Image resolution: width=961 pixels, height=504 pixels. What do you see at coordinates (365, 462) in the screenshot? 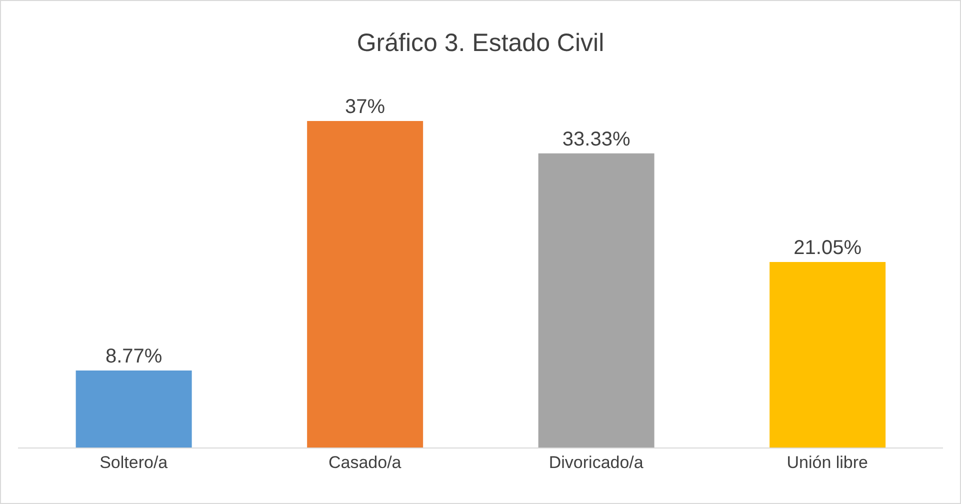
I see `x-tick-label: Casado/a` at bounding box center [365, 462].